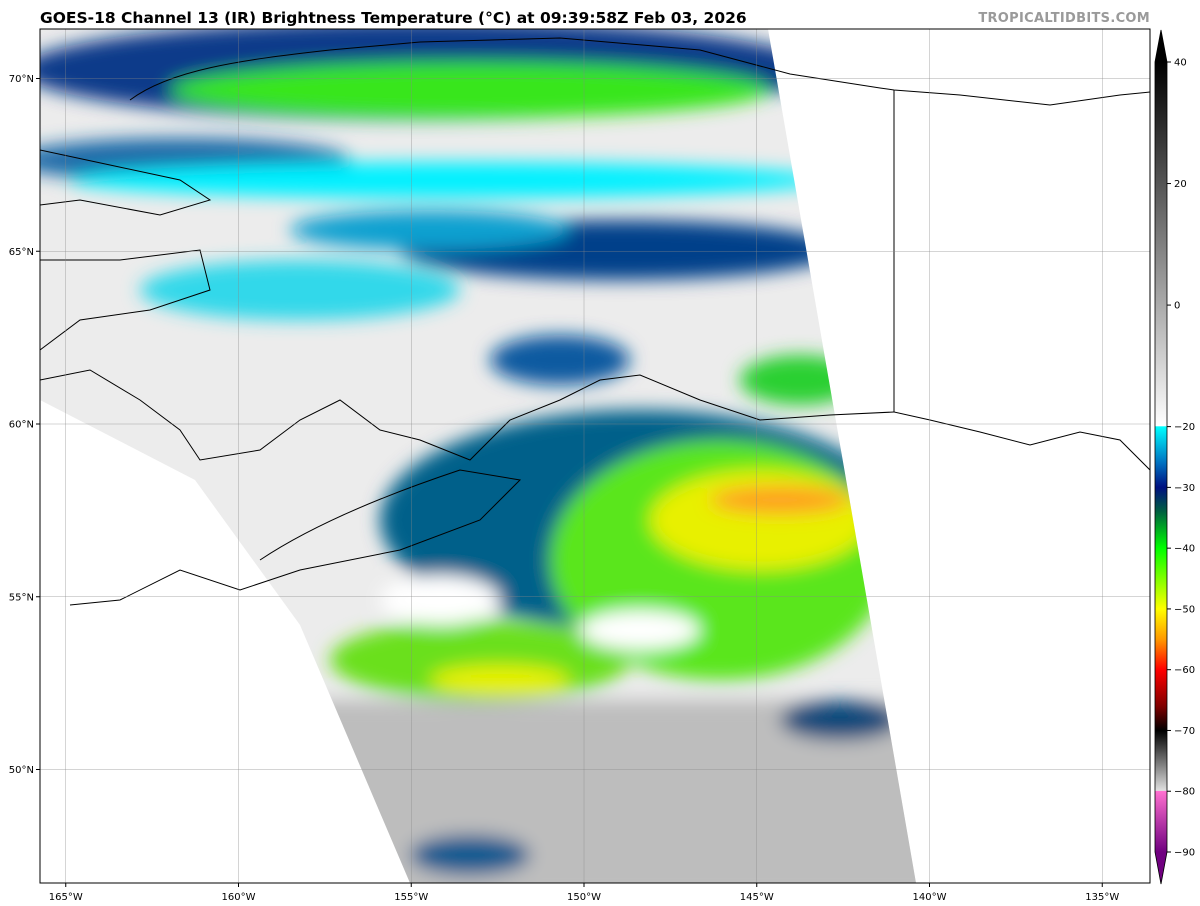 The width and height of the screenshot is (1200, 906). I want to click on colorbar-ticks: 40 20 0 −20 −30 −40 −50 −60 −70 −80 −90, so click(1181, 458).